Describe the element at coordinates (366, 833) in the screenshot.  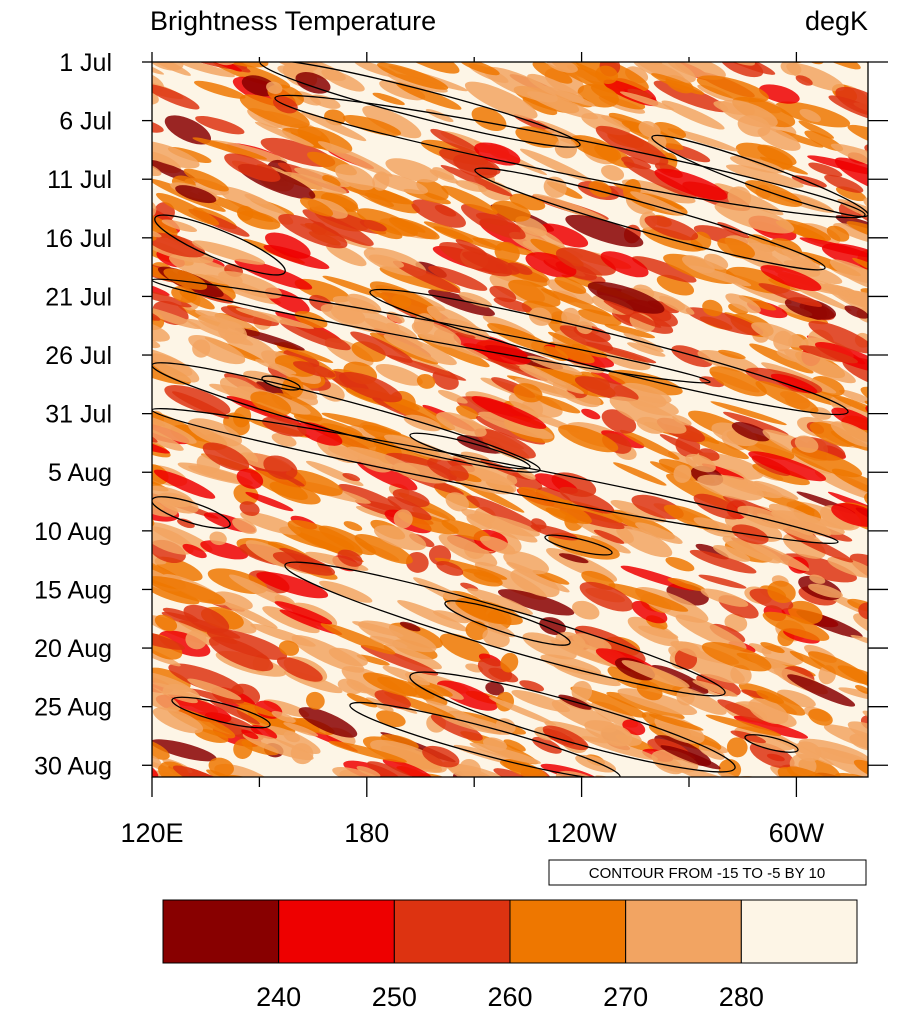
I see `x-tick-label: 180` at that location.